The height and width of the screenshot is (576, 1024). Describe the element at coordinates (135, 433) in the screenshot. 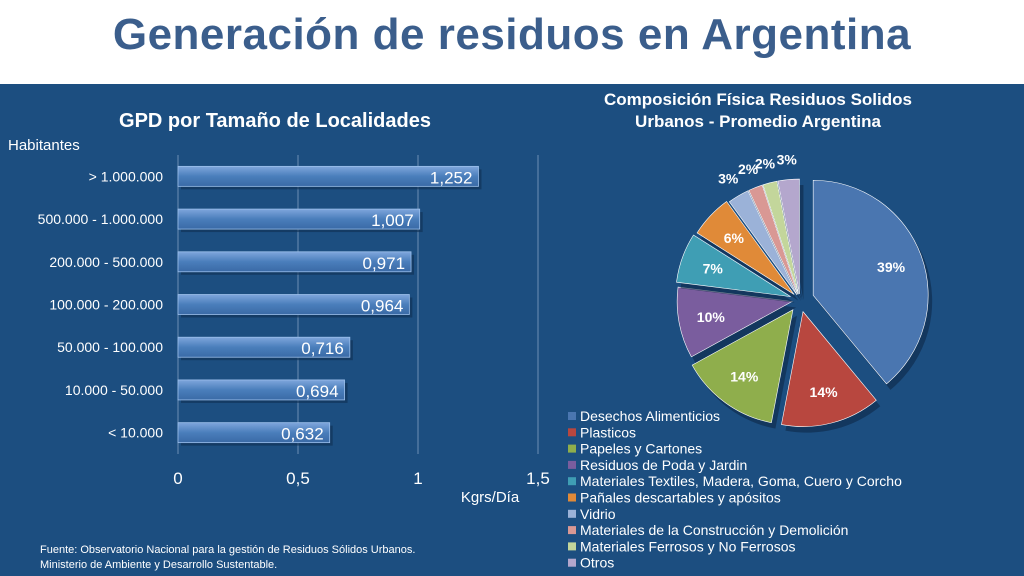

I see `bar-chart-category-label: < 10.000` at that location.